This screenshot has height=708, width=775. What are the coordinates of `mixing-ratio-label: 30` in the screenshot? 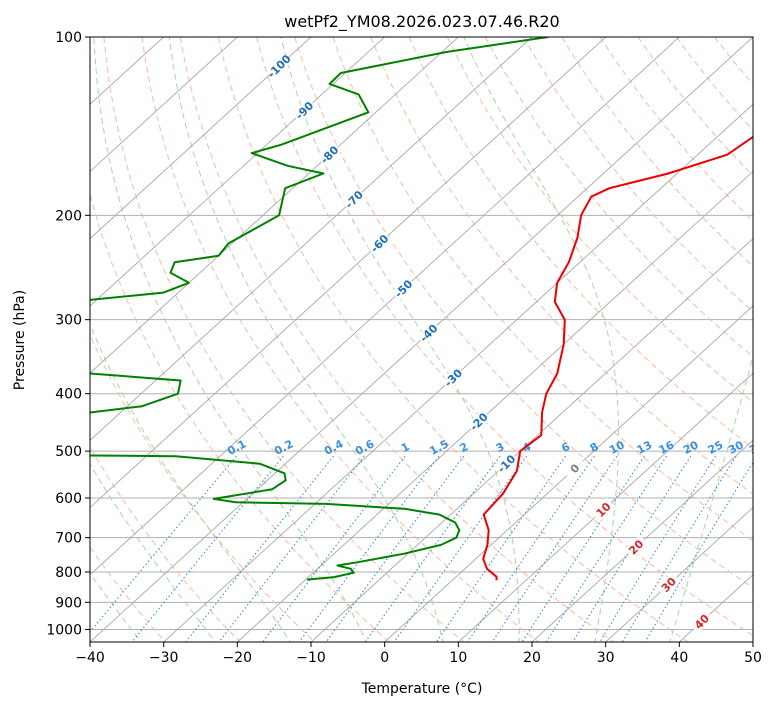 It's located at (736, 447).